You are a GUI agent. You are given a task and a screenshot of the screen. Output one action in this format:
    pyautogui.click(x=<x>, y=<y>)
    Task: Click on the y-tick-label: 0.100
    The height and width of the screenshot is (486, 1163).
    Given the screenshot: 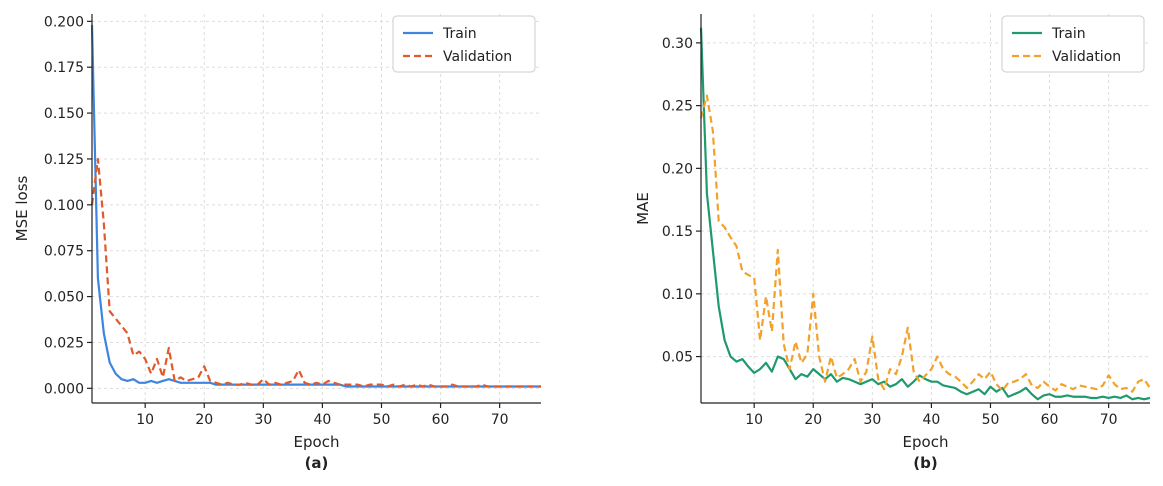 What is the action you would take?
    pyautogui.click(x=64, y=206)
    